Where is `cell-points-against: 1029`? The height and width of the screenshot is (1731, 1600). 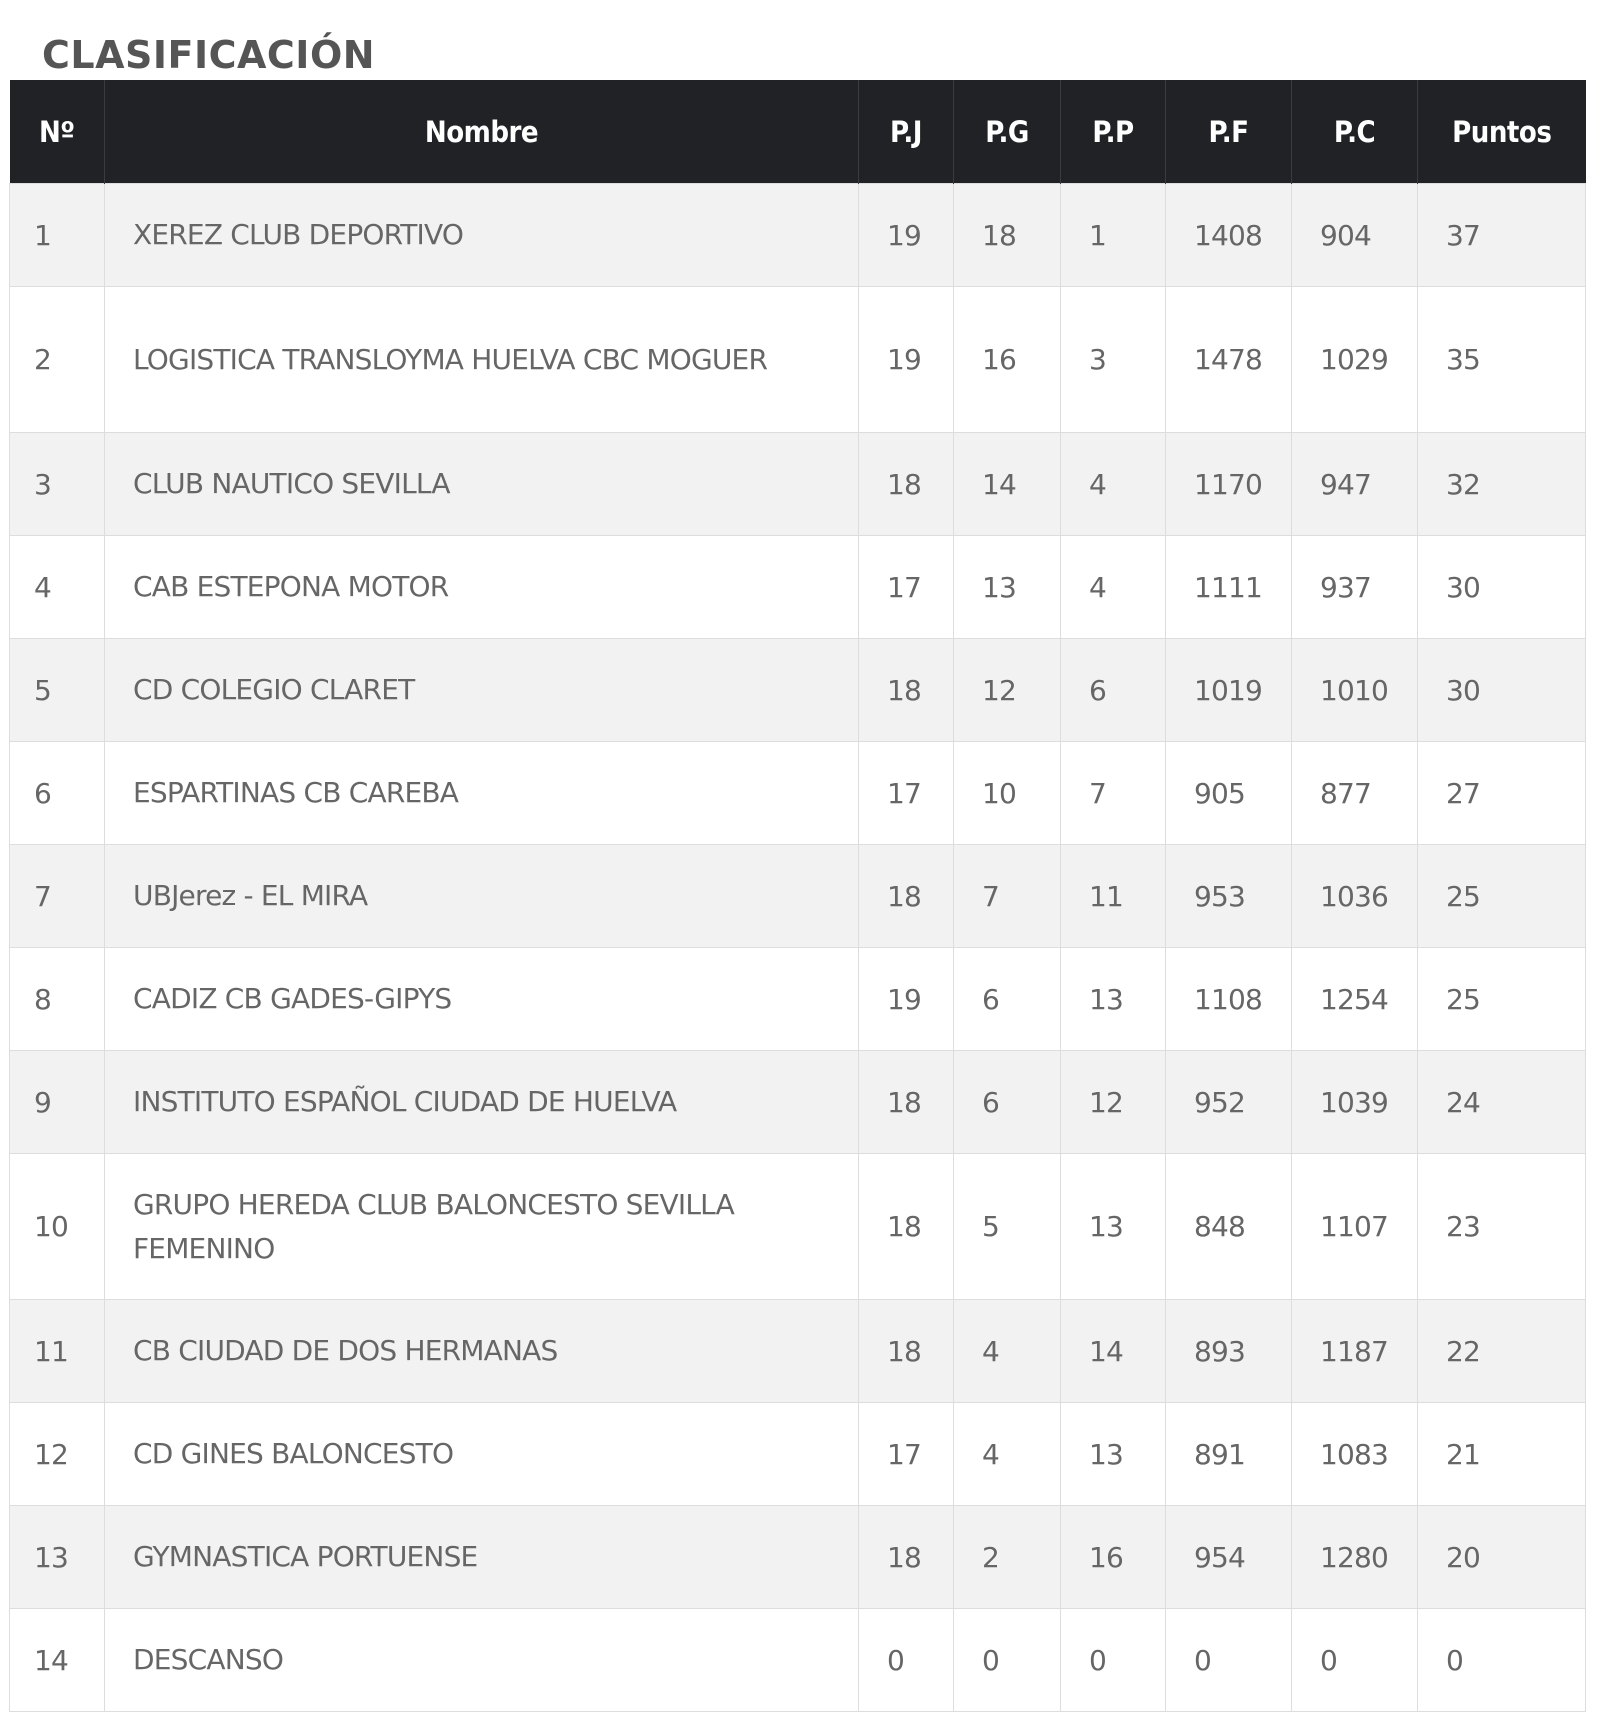
cell-points-against: 1029 is located at coordinates (1354, 359).